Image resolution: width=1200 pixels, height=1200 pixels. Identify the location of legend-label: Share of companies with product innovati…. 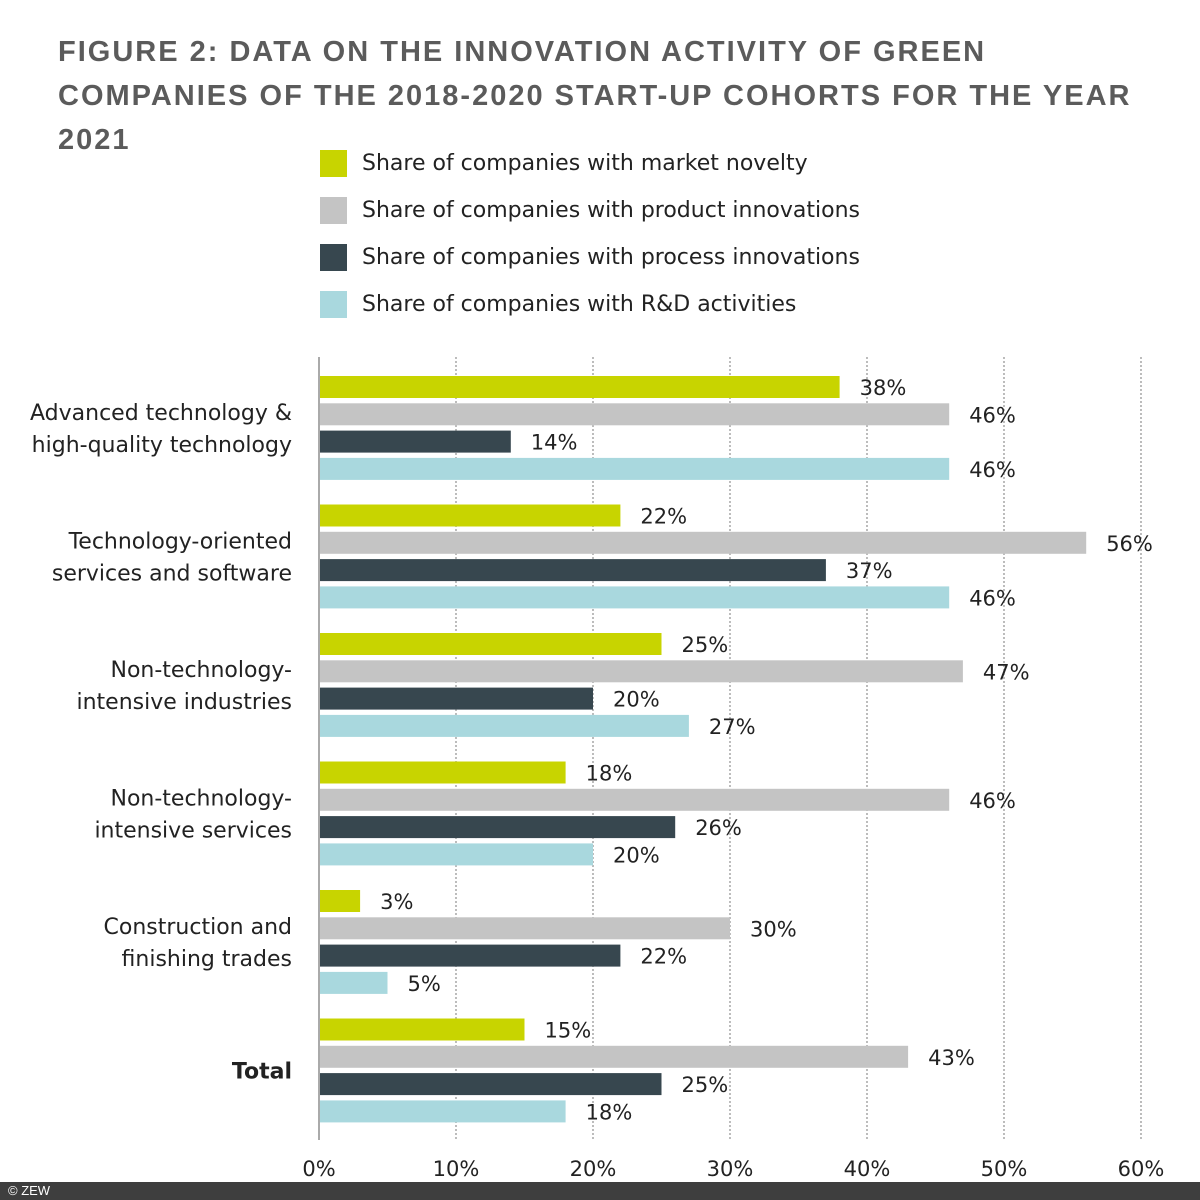
(611, 210).